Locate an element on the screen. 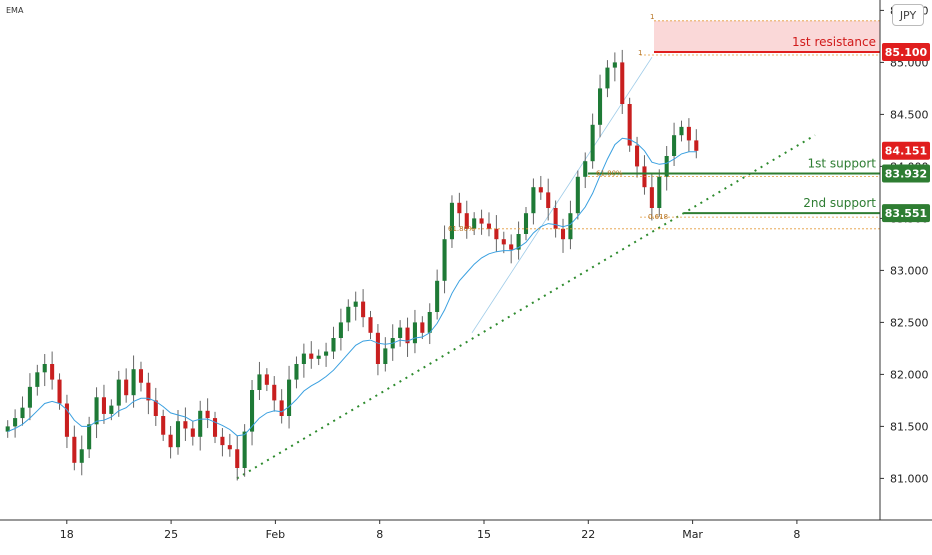 The height and width of the screenshot is (555, 932). fib-618-label: 0.618 is located at coordinates (658, 217).